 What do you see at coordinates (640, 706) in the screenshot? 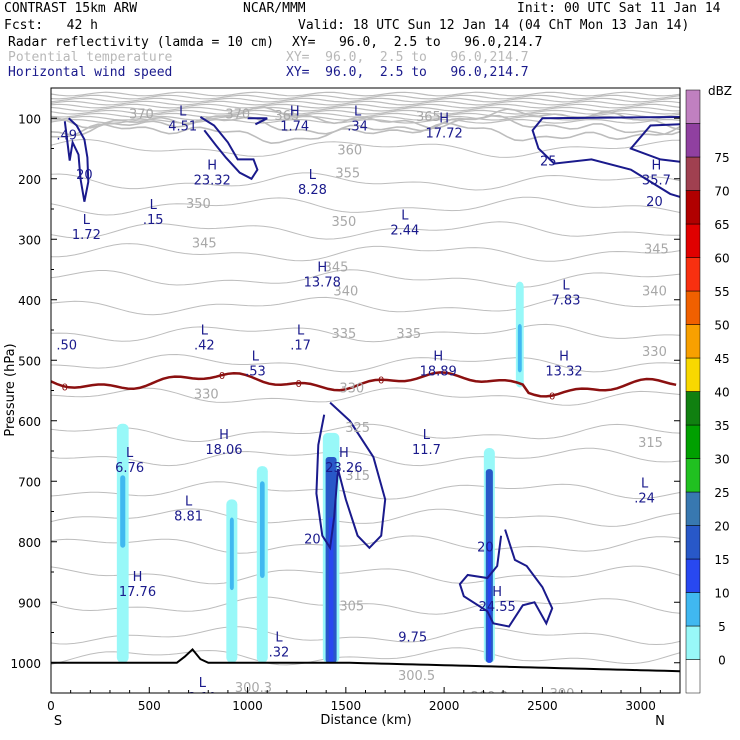
I see `x-tick-label: 3000` at bounding box center [640, 706].